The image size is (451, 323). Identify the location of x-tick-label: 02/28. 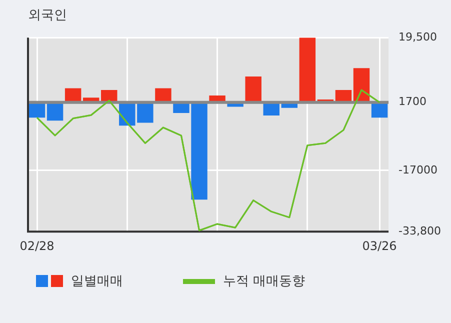
(37, 245).